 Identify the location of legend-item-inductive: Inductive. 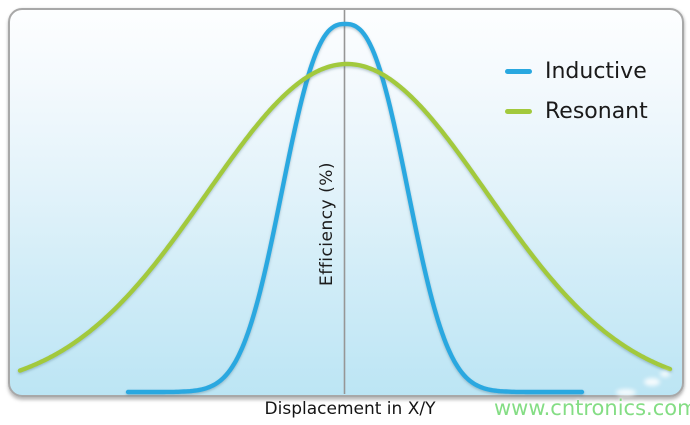
(576, 71).